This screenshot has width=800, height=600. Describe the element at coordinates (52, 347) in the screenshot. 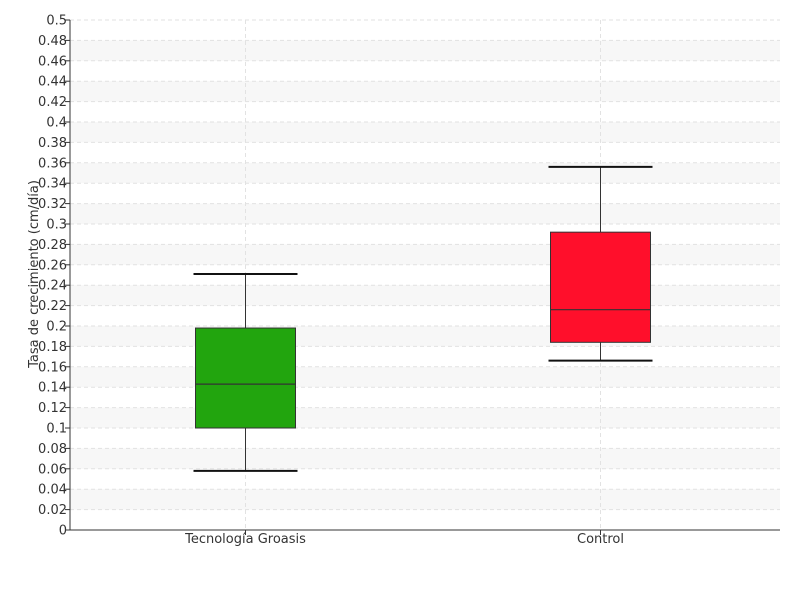

I see `y-tick-label: 0.18` at that location.